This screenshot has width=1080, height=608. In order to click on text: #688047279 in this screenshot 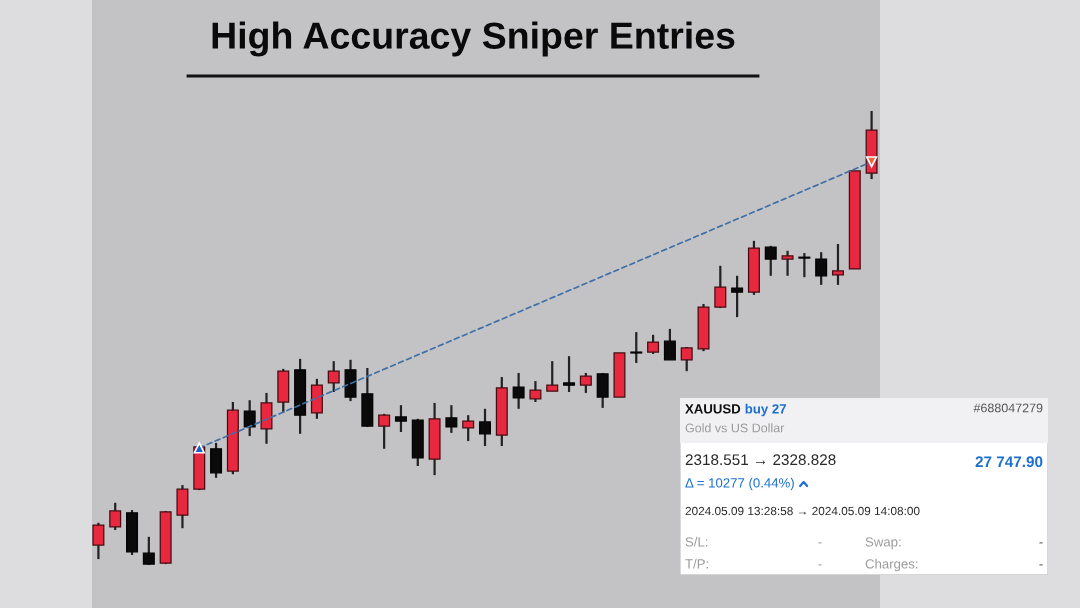, I will do `click(1008, 408)`.